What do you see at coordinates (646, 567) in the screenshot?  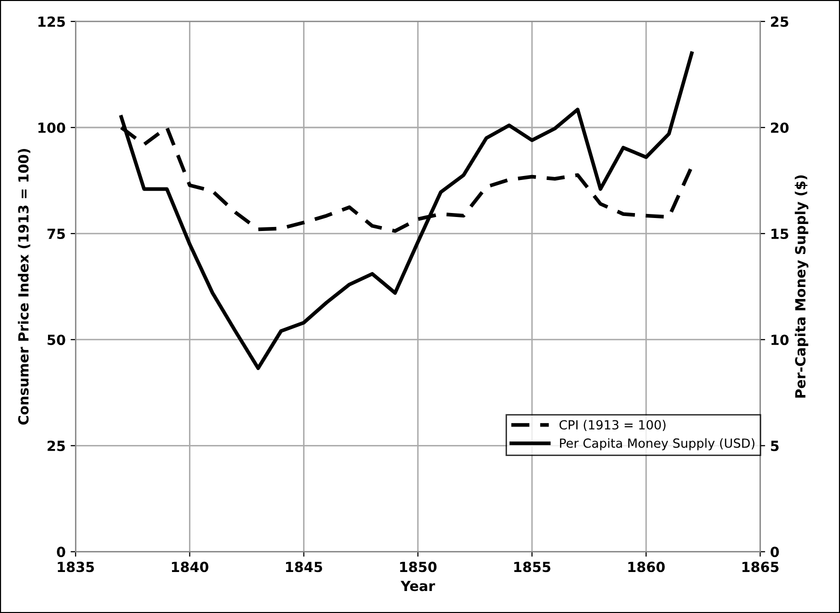 I see `x-tick-label: 1860` at bounding box center [646, 567].